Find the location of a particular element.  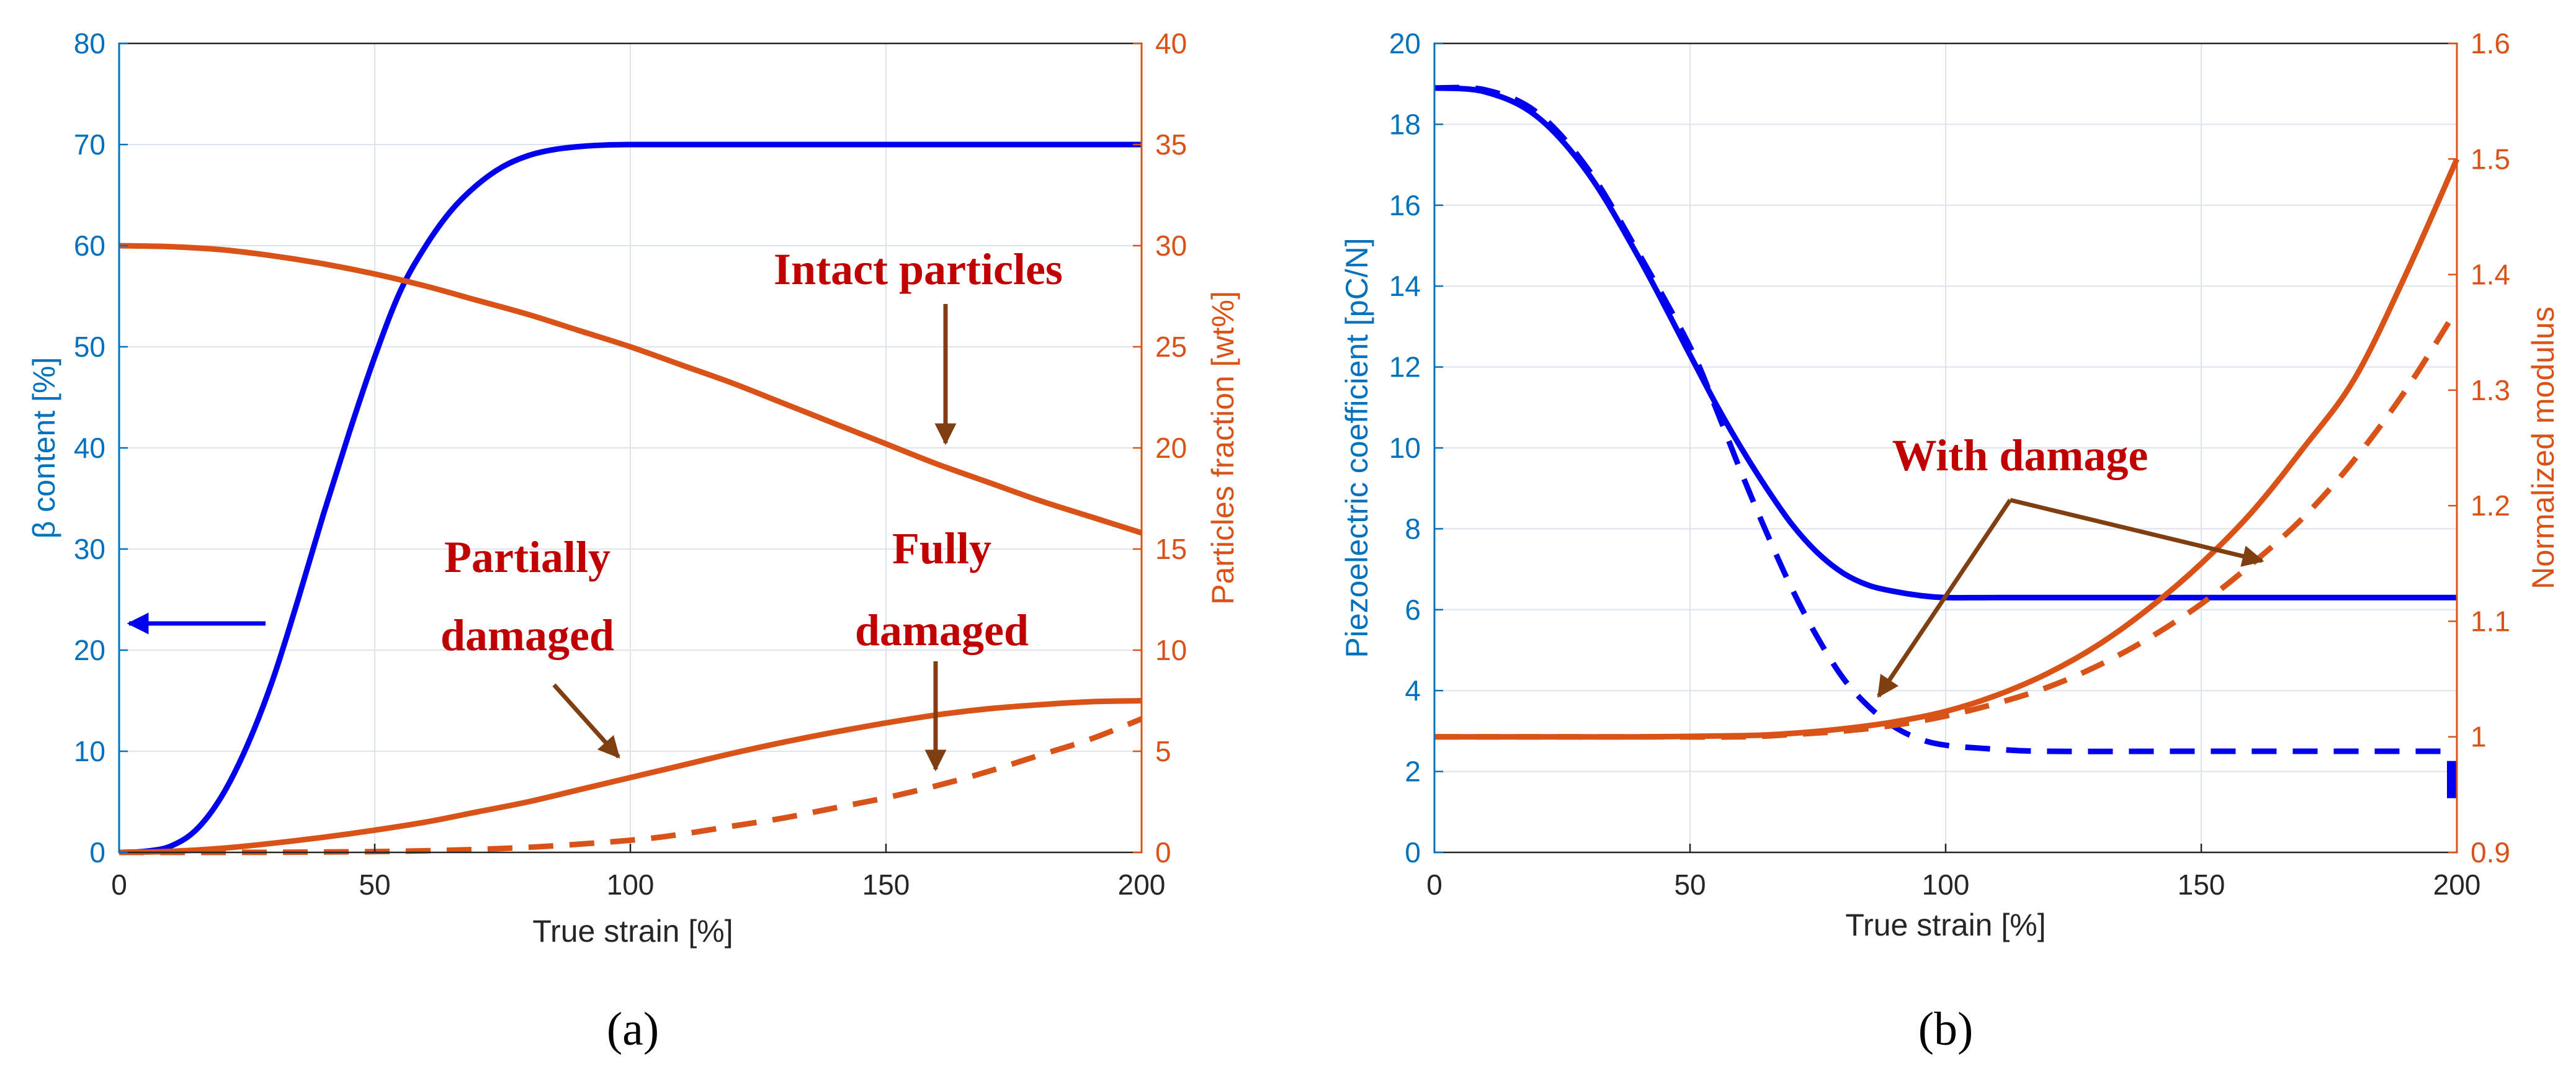

y-right-tick-label: 1 is located at coordinates (2479, 737).